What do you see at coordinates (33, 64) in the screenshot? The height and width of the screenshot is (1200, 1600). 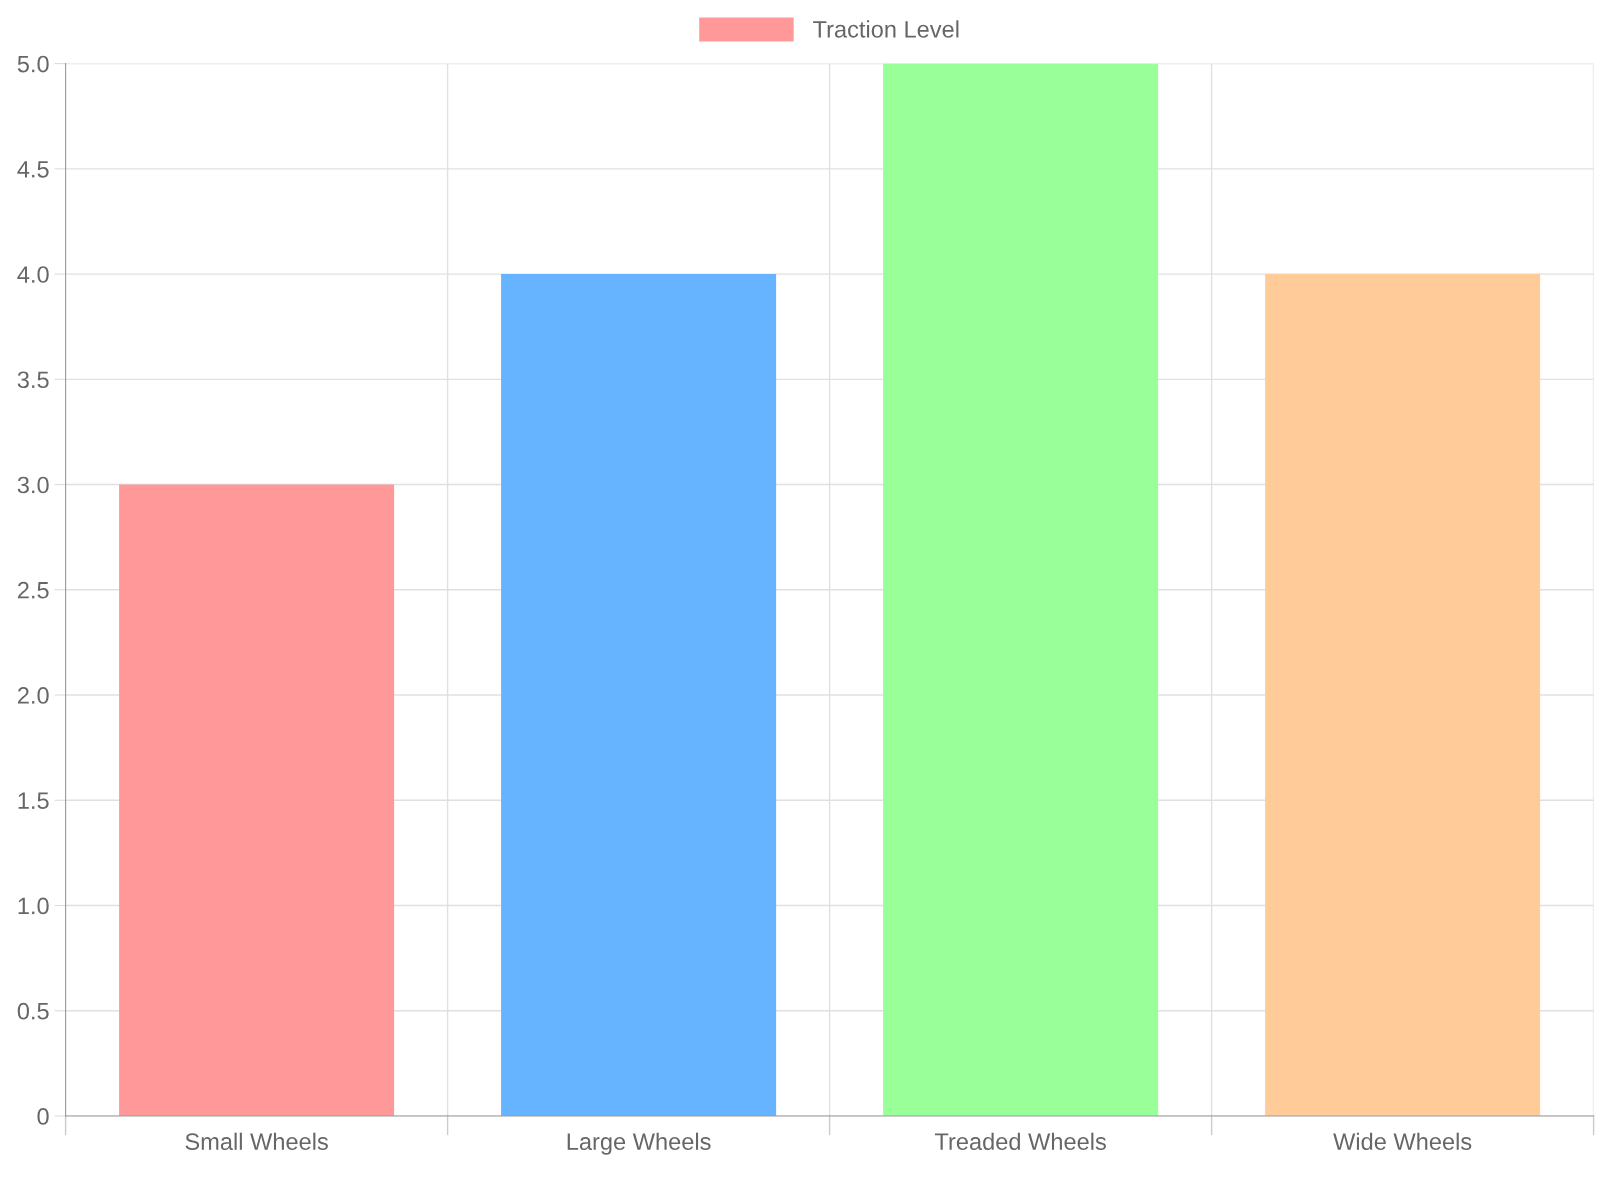 I see `y-tick-label: 5.0` at bounding box center [33, 64].